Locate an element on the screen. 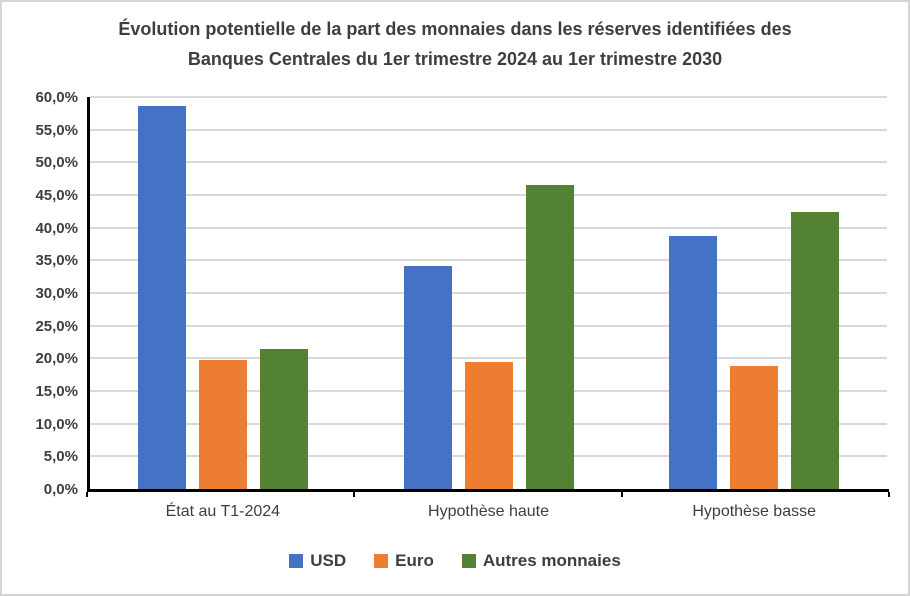 The height and width of the screenshot is (596, 910). gridline-30,0% is located at coordinates (488, 293).